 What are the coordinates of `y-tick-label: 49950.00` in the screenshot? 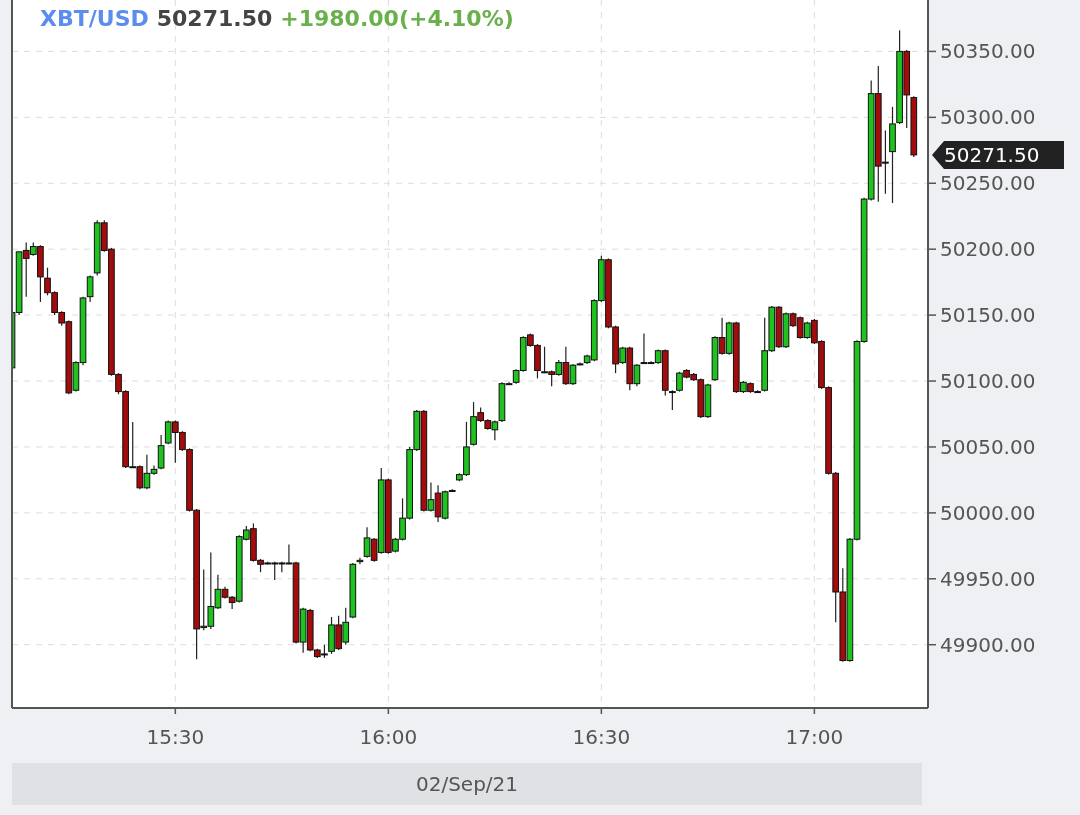 It's located at (988, 578).